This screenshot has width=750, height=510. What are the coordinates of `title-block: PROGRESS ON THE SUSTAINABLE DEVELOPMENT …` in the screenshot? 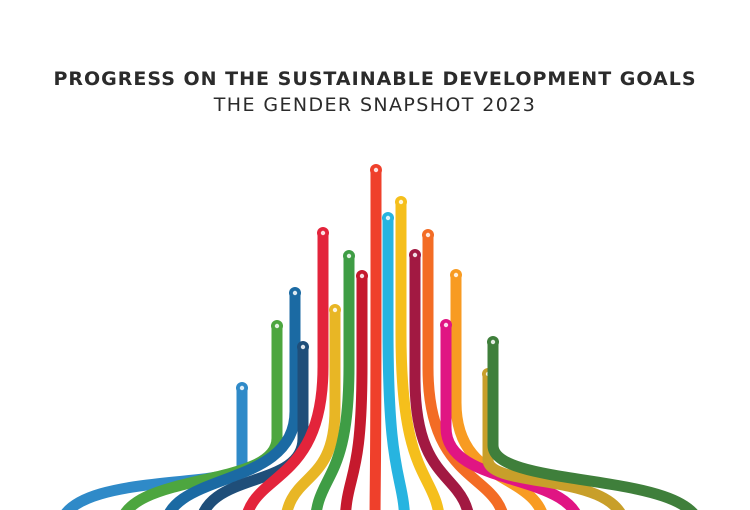 It's located at (375, 92).